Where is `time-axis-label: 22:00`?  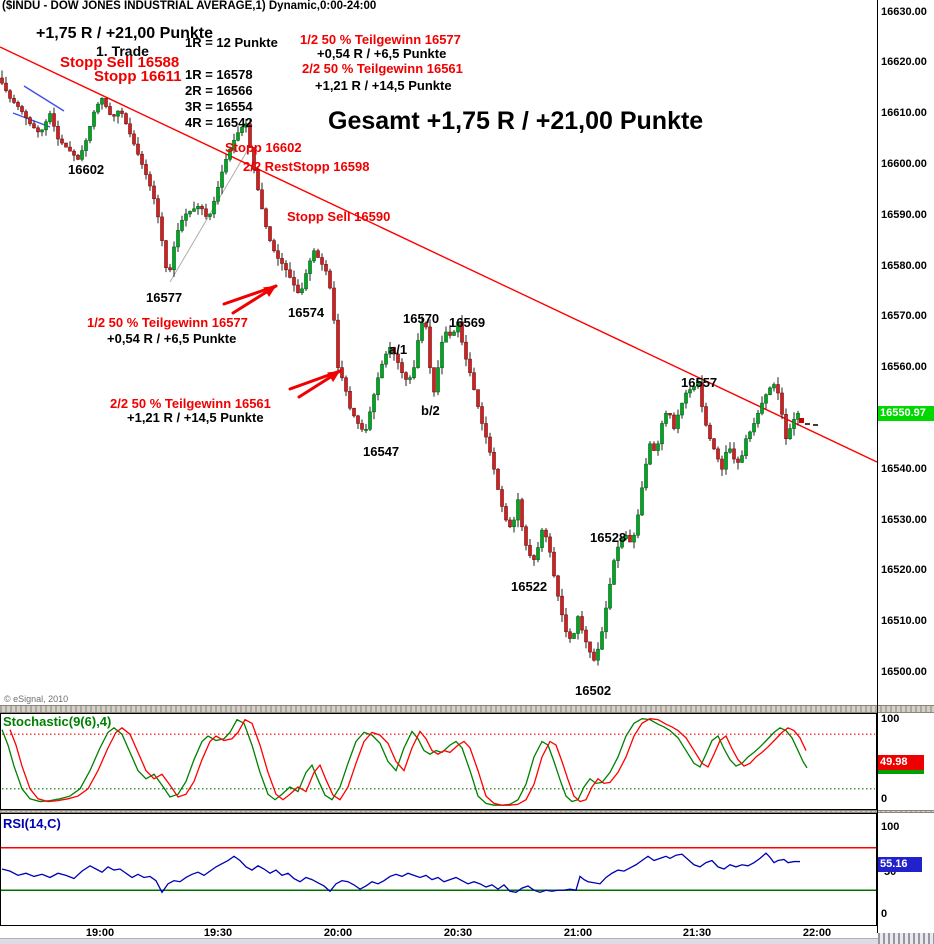 time-axis-label: 22:00 is located at coordinates (817, 933).